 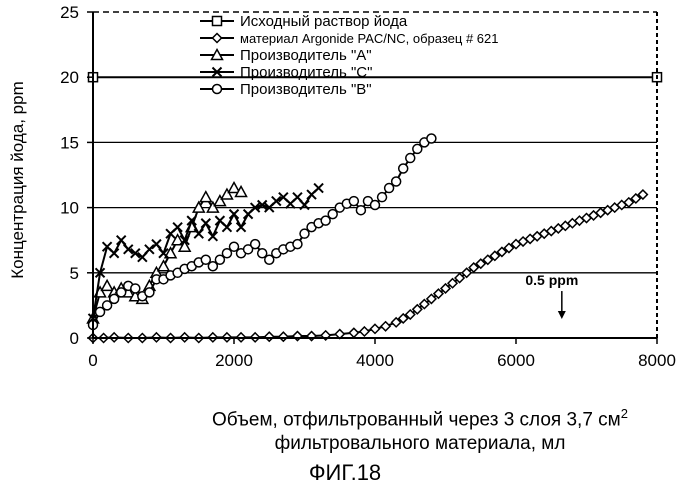 I want to click on y-tick-label-20: 20, so click(x=69, y=77).